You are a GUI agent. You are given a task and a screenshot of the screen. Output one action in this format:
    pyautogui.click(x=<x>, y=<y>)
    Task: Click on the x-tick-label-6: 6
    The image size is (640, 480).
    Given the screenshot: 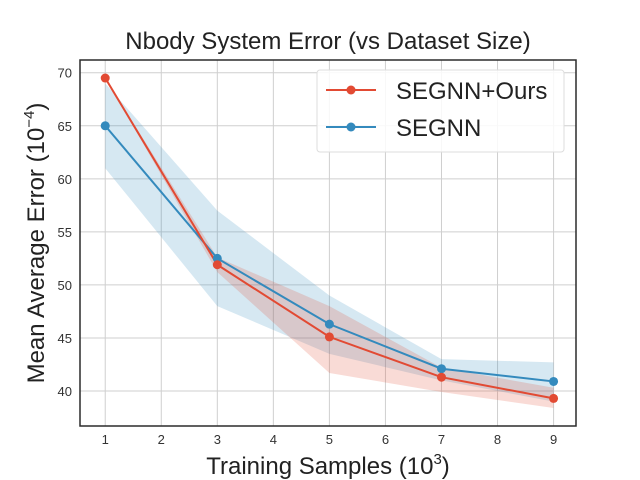 What is the action you would take?
    pyautogui.click(x=385, y=439)
    